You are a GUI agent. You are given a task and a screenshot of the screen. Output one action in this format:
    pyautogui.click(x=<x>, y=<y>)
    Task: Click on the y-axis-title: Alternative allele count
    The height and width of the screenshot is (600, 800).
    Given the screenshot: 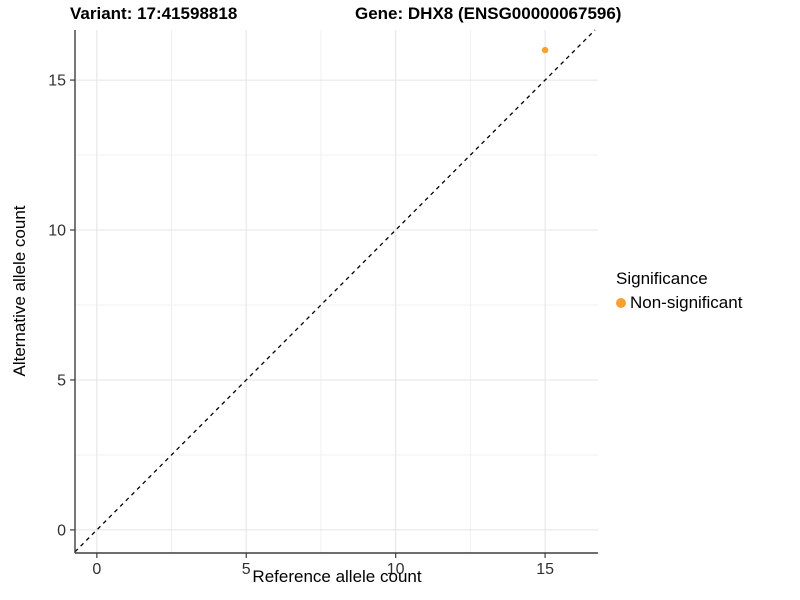 What is the action you would take?
    pyautogui.click(x=19, y=291)
    